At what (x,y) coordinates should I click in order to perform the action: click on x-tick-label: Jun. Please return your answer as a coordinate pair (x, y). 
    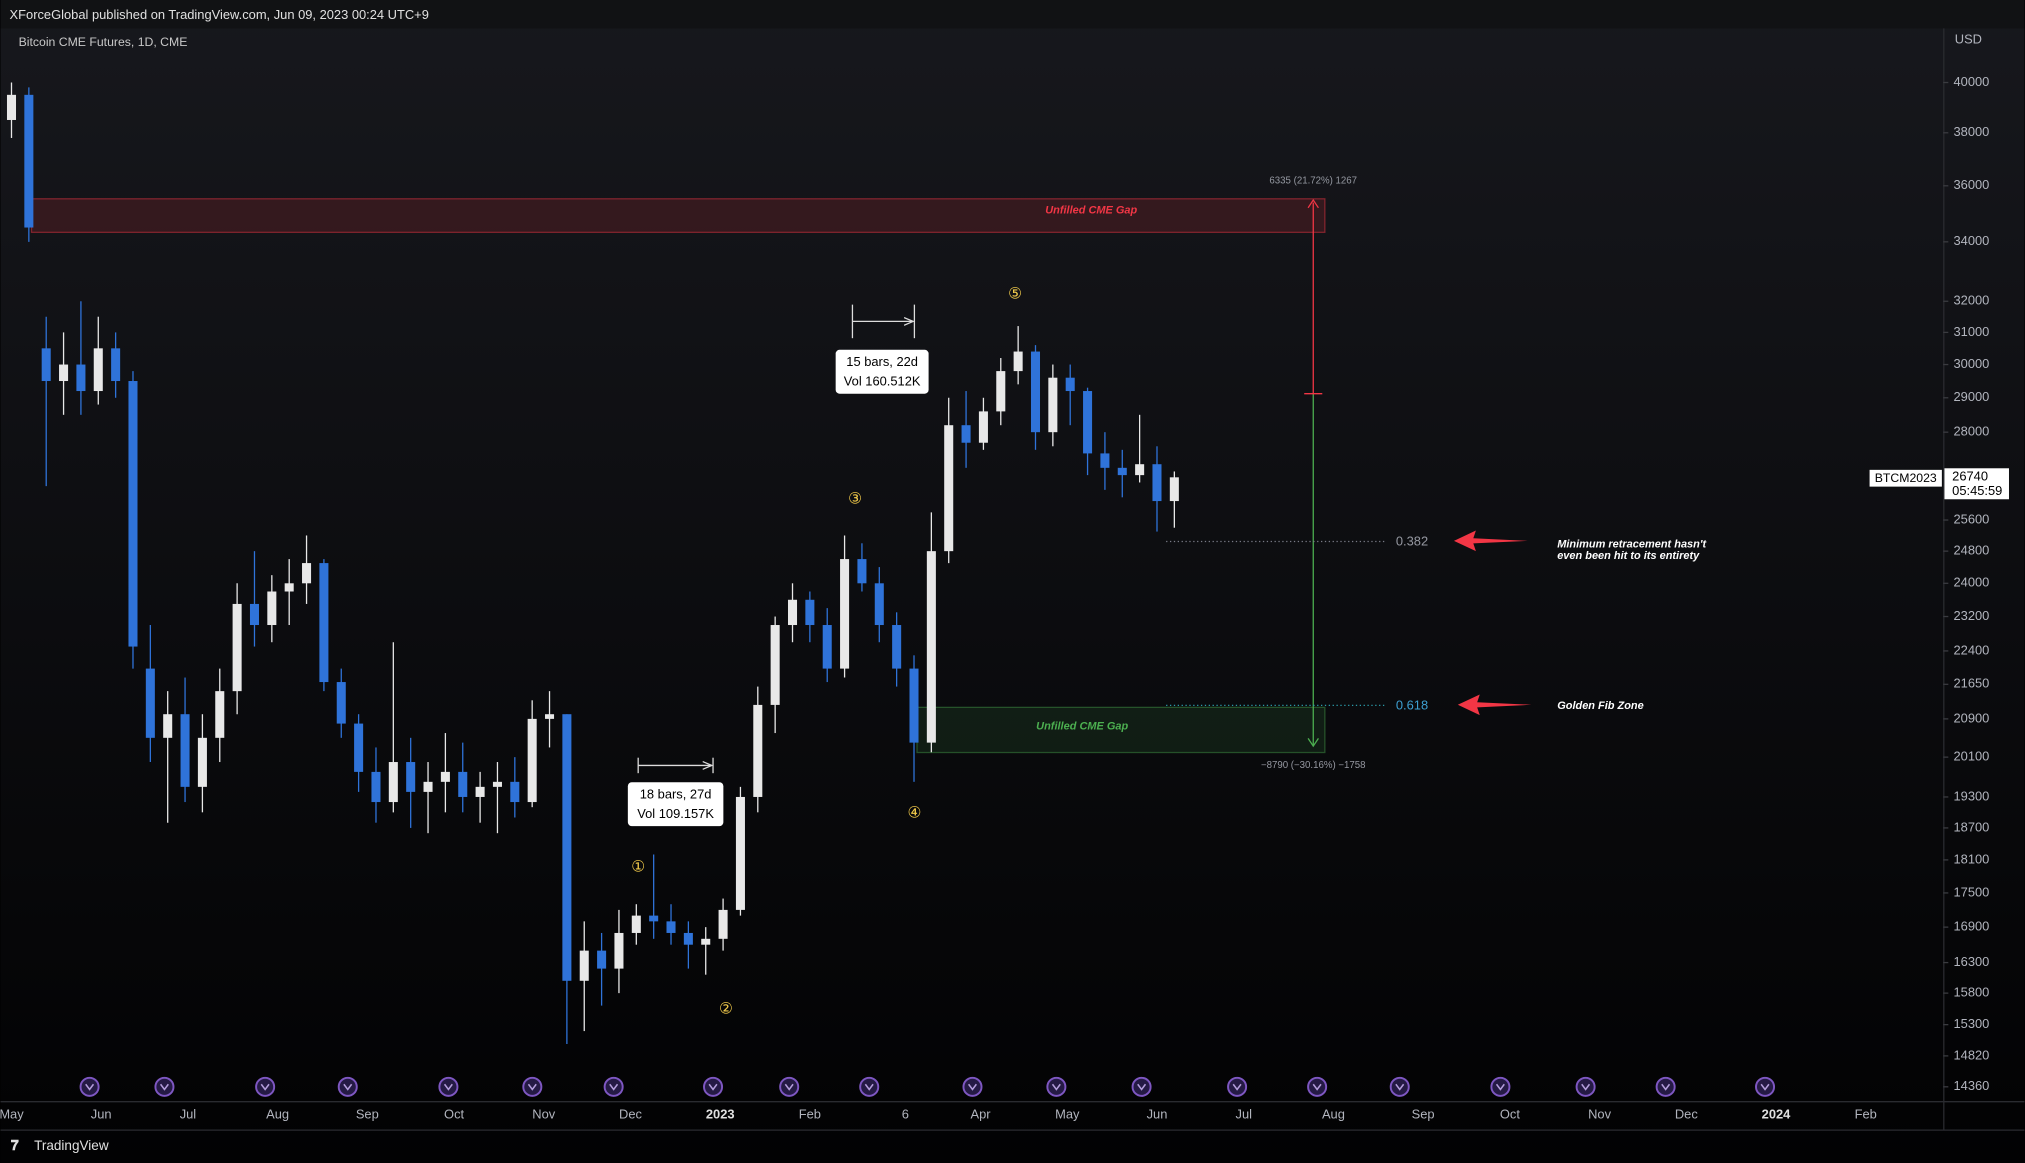
    Looking at the image, I should click on (101, 1114).